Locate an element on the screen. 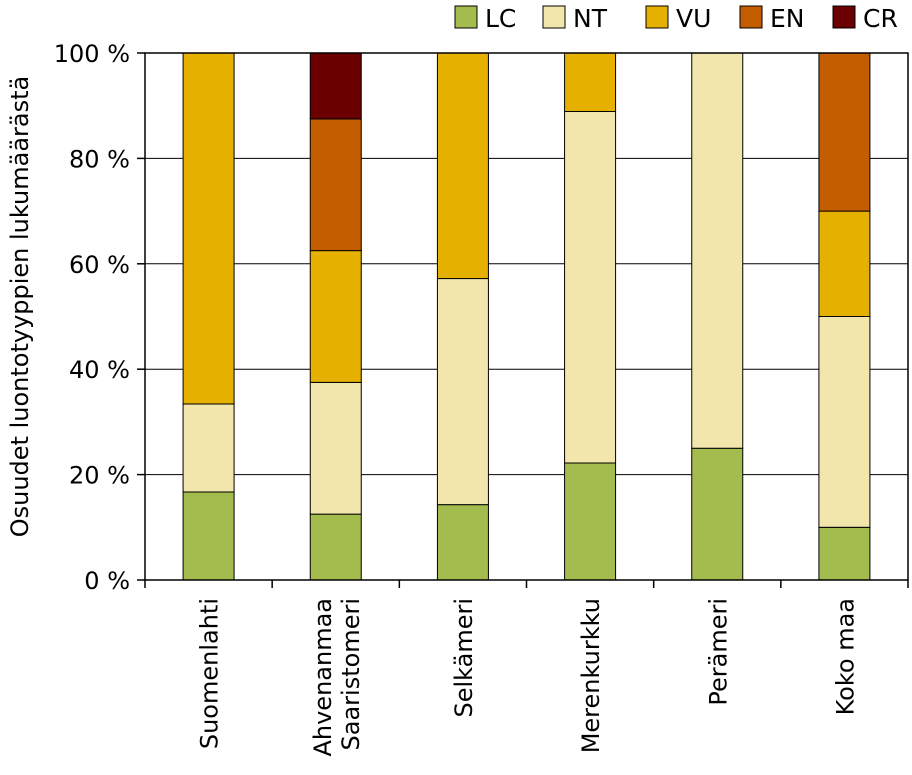  legend-label-vu: VU is located at coordinates (693, 18).